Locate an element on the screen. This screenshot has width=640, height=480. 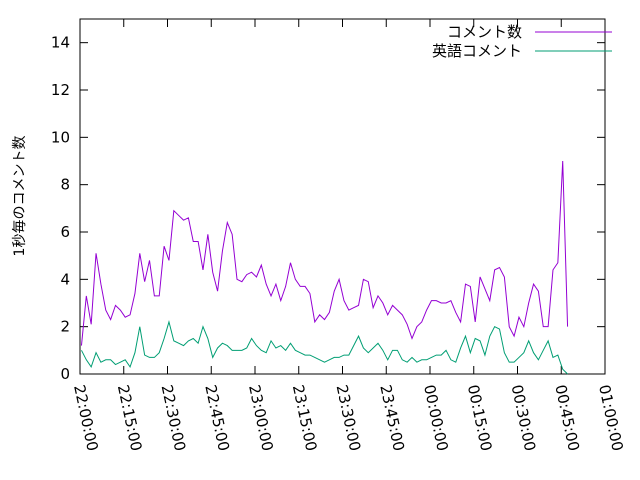
x-tick-label: 22:45:00 is located at coordinates (217, 418).